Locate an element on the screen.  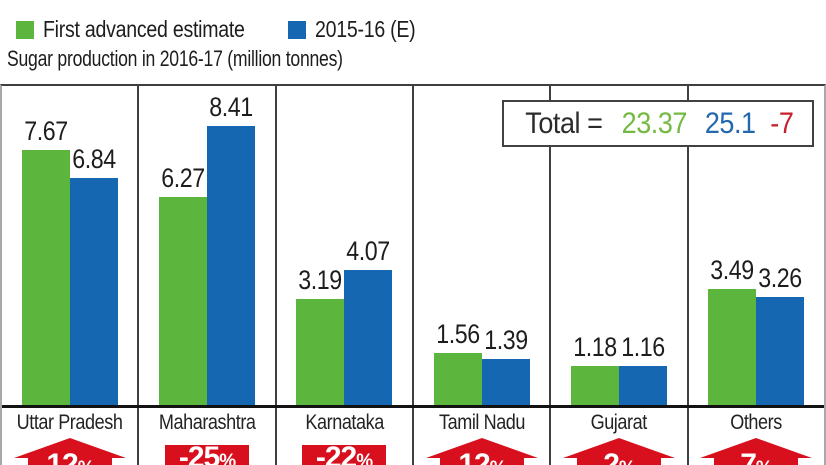
bar-2015-16-karnataka is located at coordinates (368, 337).